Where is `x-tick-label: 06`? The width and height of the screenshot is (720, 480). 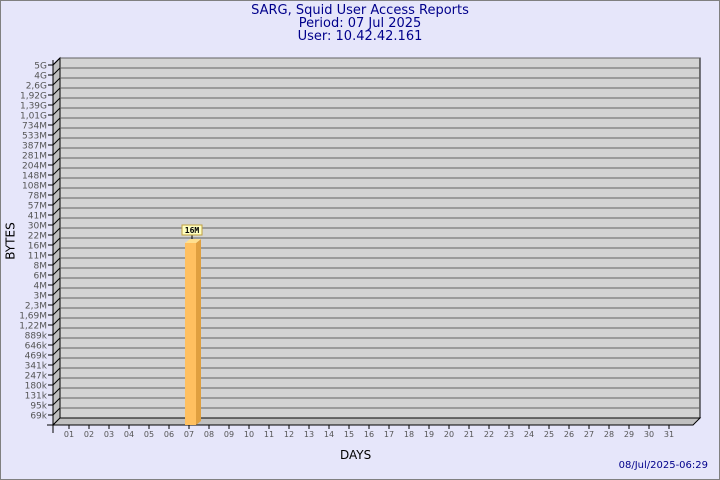 x-tick-label: 06 is located at coordinates (169, 434).